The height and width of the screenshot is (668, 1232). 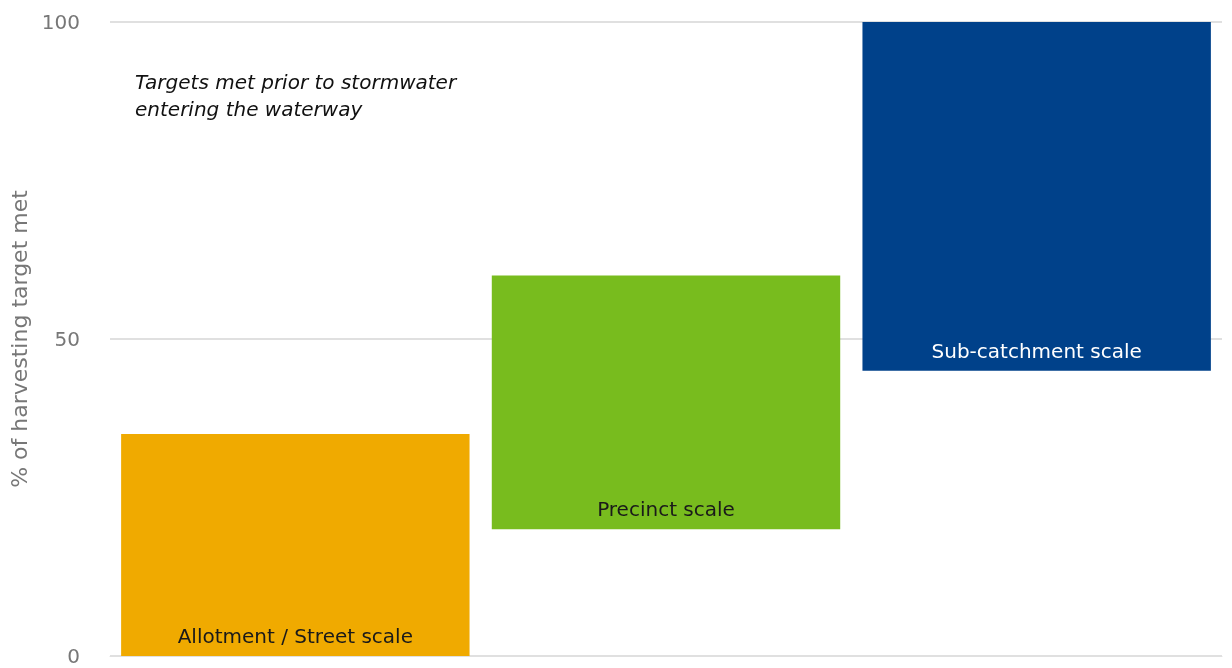 I want to click on y-axis-title: % of harvesting target met, so click(x=20, y=338).